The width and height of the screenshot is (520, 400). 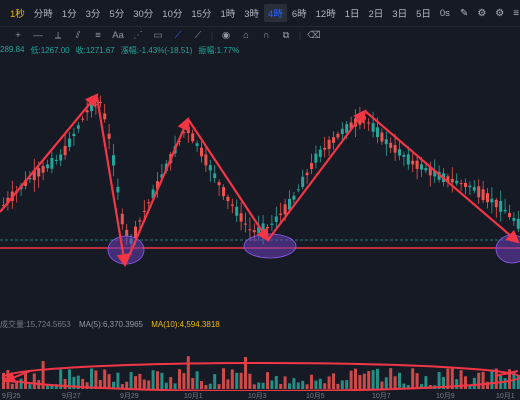 I want to click on volume-value: 成交量:15,724.5653, so click(x=35, y=324).